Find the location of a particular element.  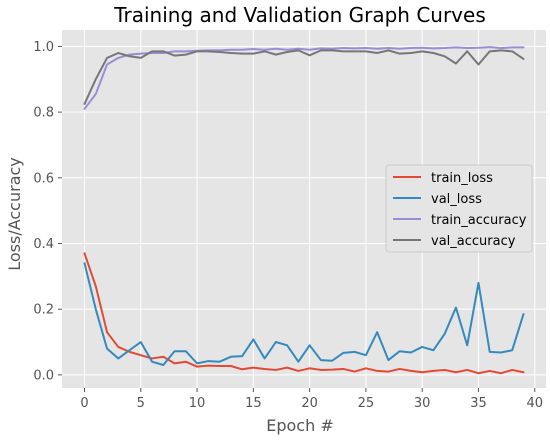

y-tick-label: 1.0 is located at coordinates (43, 47).